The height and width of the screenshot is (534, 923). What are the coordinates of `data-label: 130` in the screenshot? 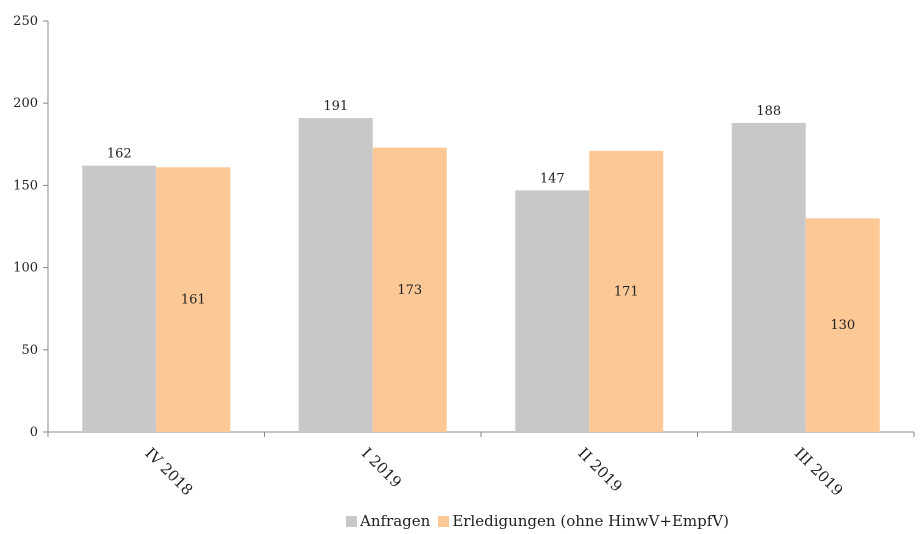 It's located at (842, 325).